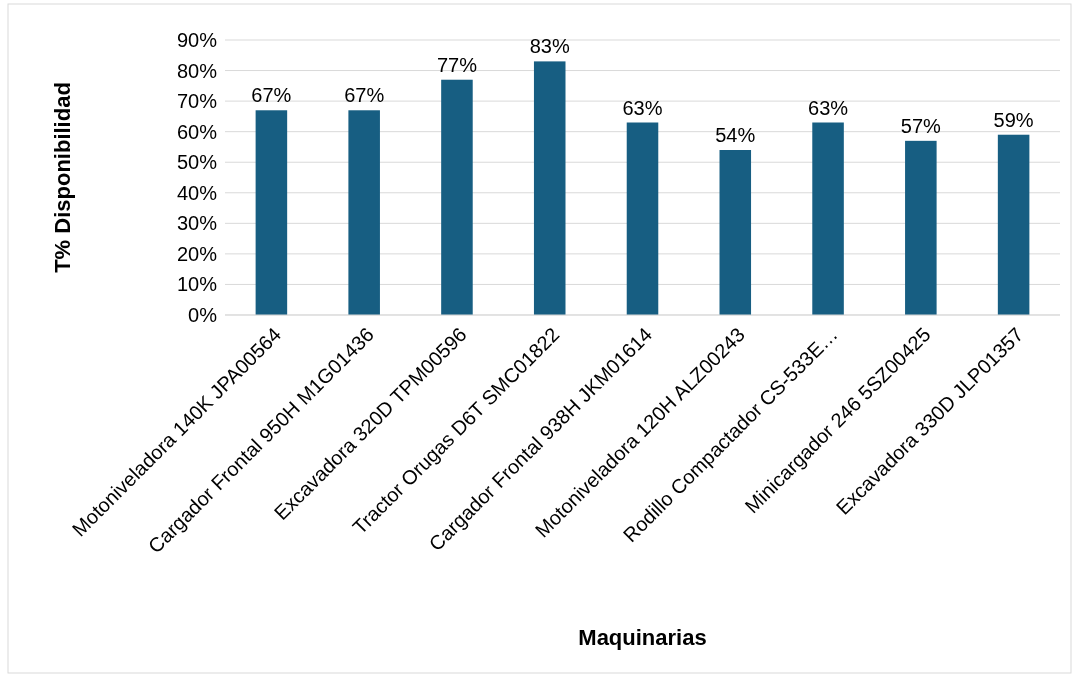 Image resolution: width=1075 pixels, height=677 pixels. I want to click on y-tick-label: 70%, so click(197, 101).